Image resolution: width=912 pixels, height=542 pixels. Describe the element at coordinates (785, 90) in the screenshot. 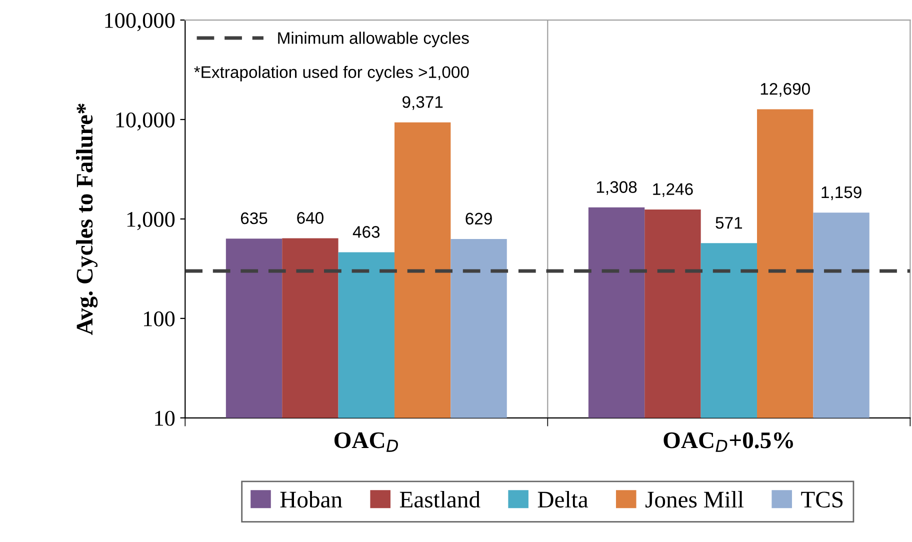

I see `data-label: 12,690` at that location.